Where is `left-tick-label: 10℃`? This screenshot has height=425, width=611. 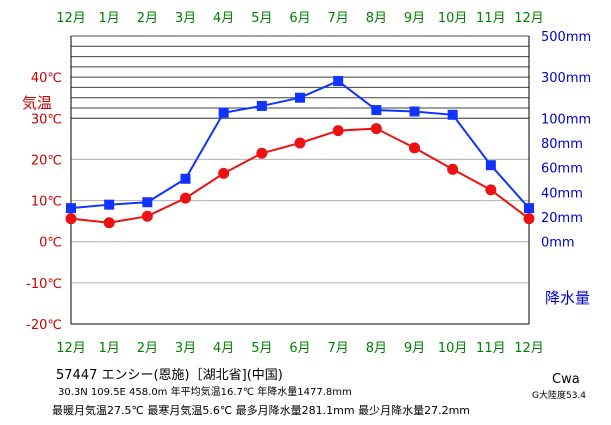 left-tick-label: 10℃ is located at coordinates (46, 202).